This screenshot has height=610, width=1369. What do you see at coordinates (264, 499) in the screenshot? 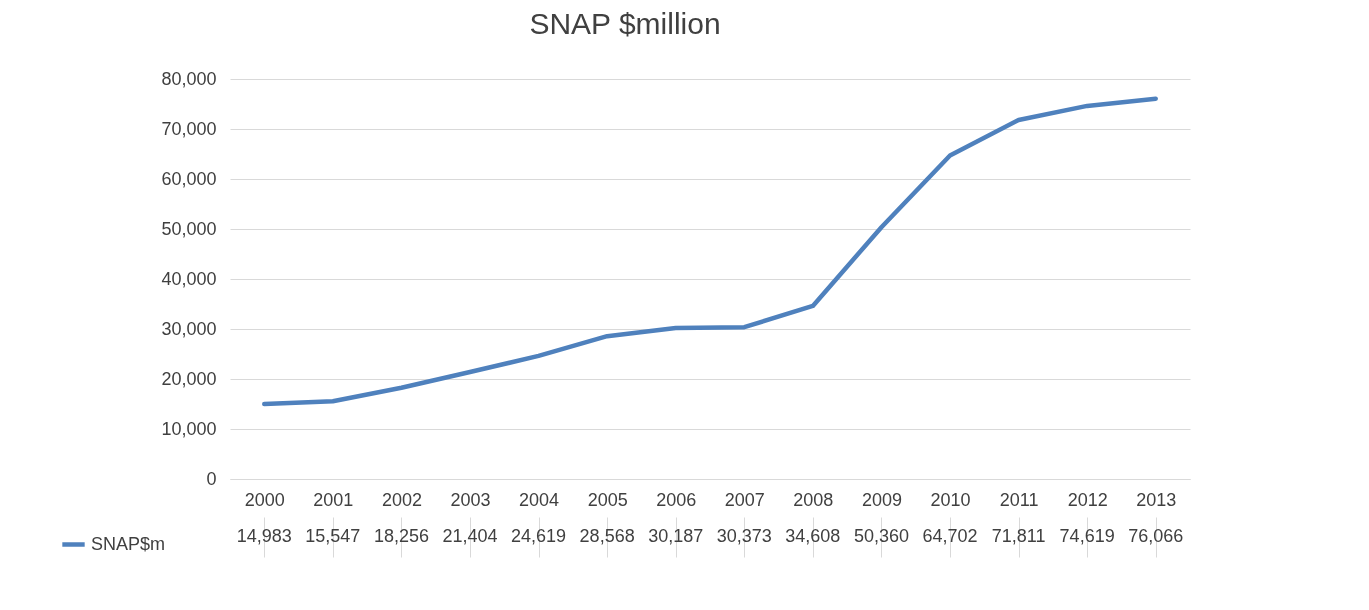
I see `x-tick-label: 2000` at bounding box center [264, 499].